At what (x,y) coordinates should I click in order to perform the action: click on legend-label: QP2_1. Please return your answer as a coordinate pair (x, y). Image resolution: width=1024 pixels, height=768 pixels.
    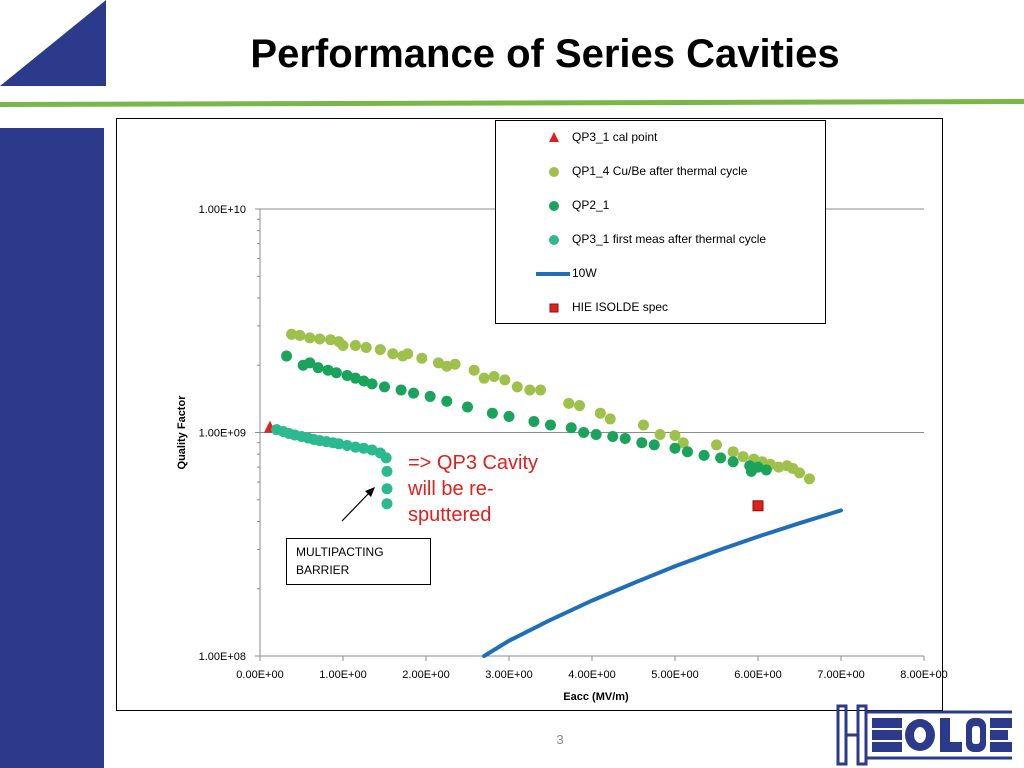
    Looking at the image, I should click on (591, 205).